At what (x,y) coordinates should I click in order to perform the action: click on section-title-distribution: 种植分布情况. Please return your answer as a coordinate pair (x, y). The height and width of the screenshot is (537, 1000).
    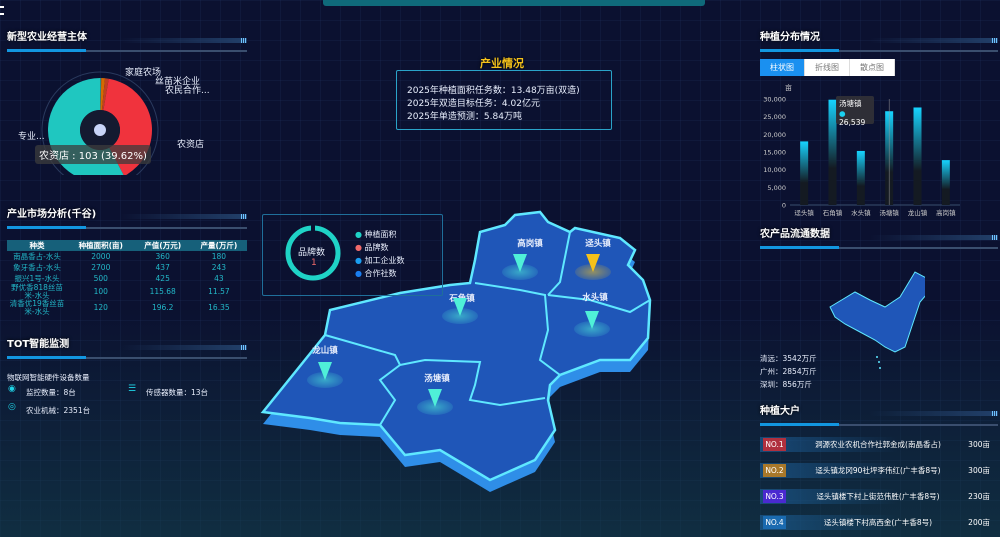
    Looking at the image, I should click on (790, 37).